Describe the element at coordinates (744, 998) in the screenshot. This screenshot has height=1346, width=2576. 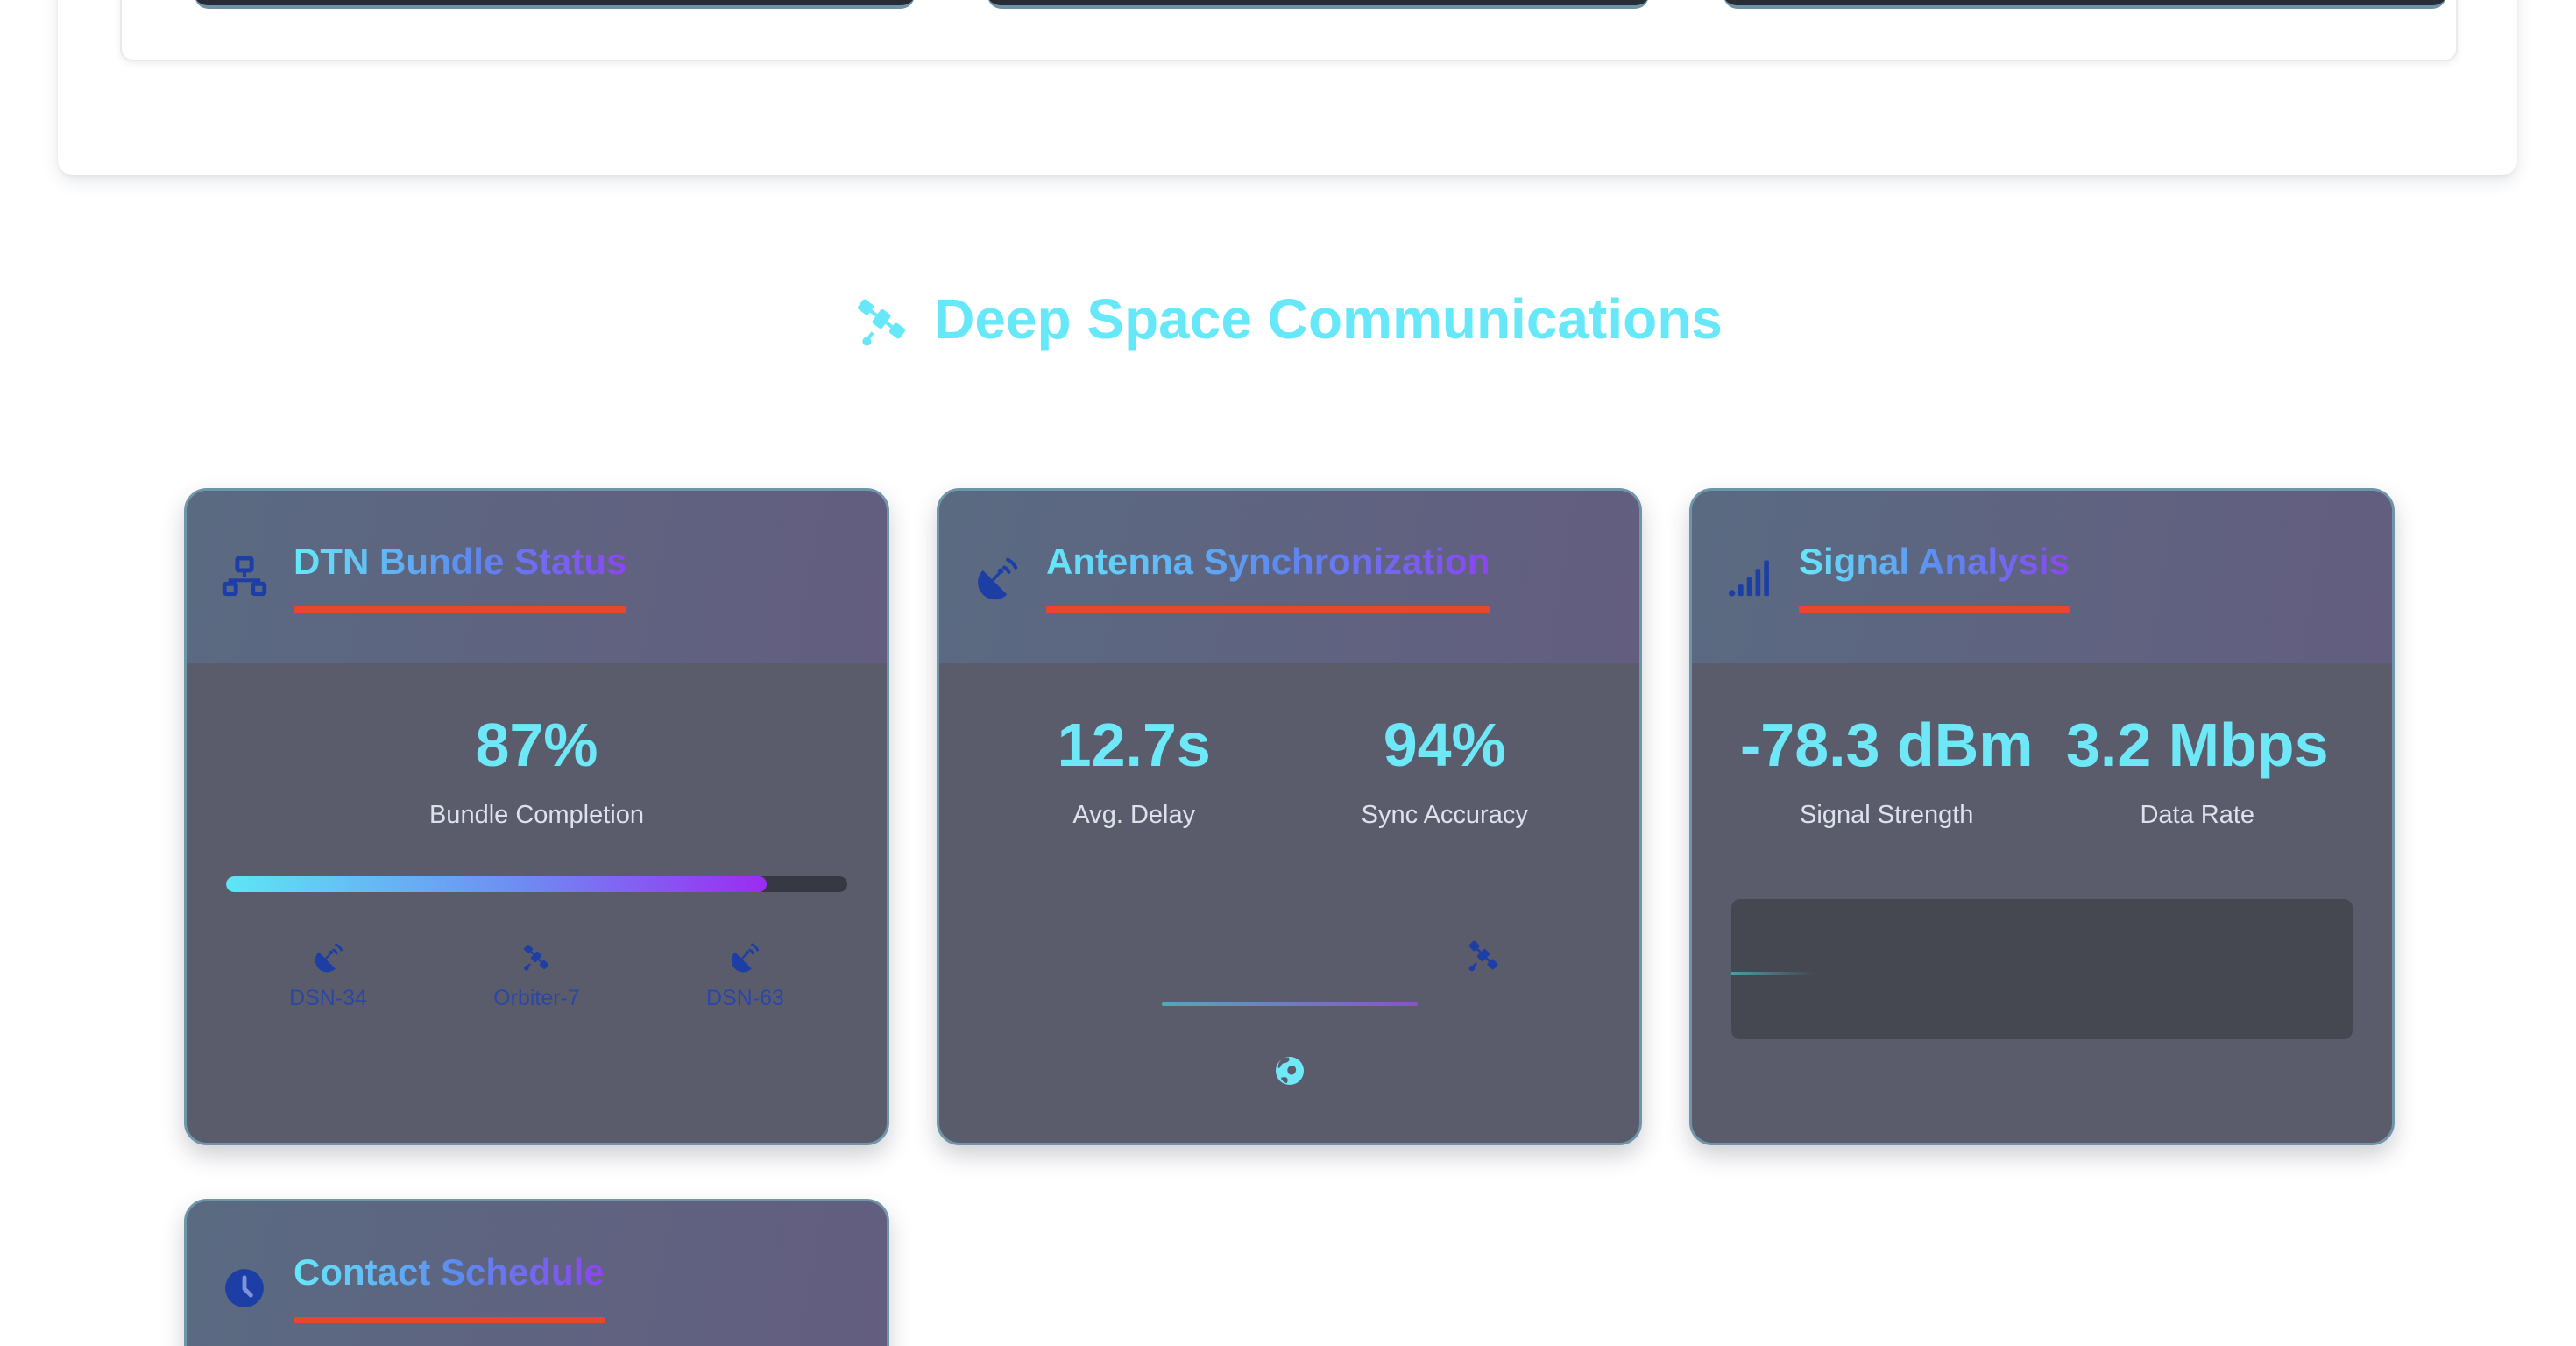
I see `station-label: DSN-63` at that location.